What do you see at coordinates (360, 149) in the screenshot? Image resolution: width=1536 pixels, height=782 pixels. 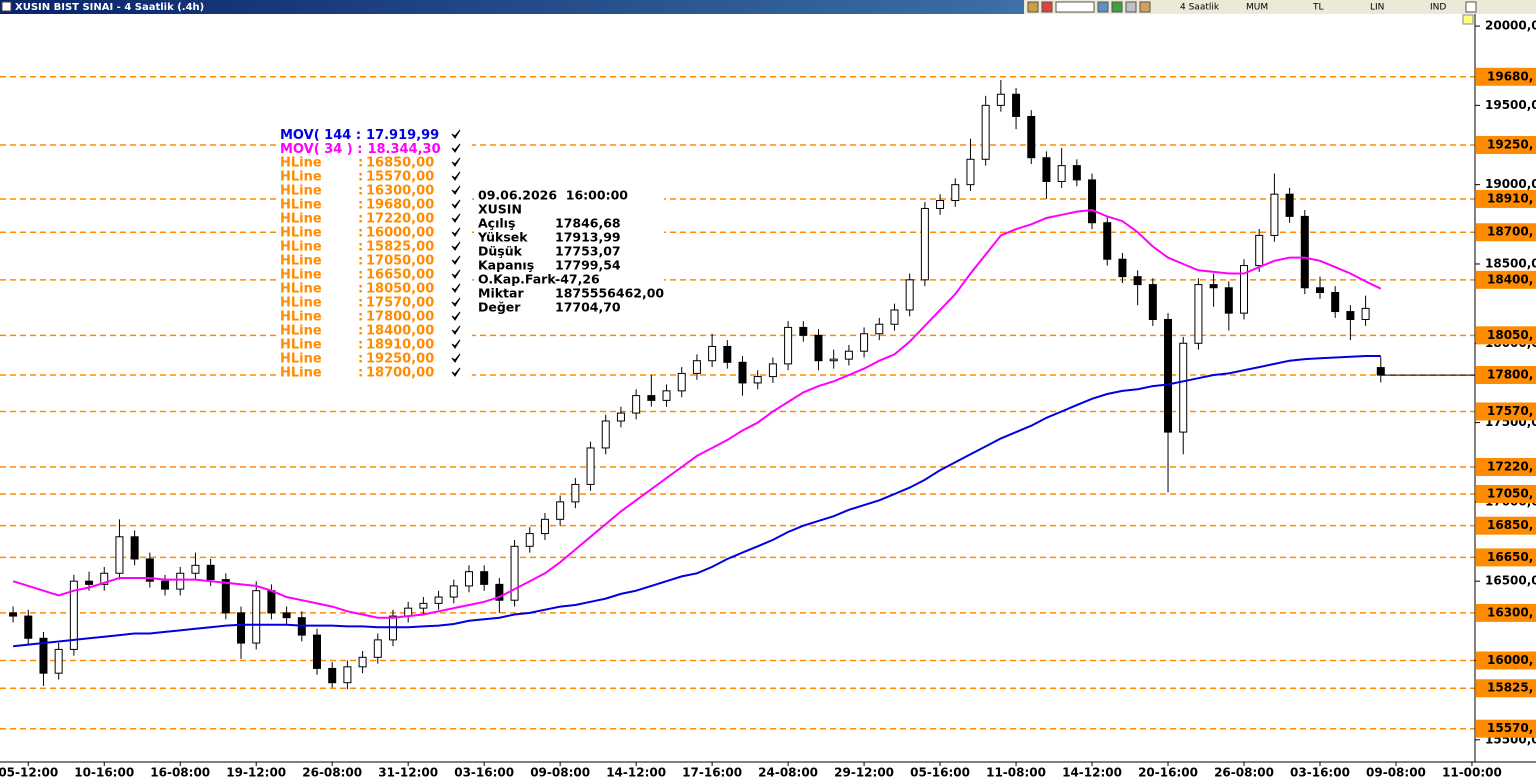 I see `legend-entry: MOV( 34 ) : 18.344,30` at bounding box center [360, 149].